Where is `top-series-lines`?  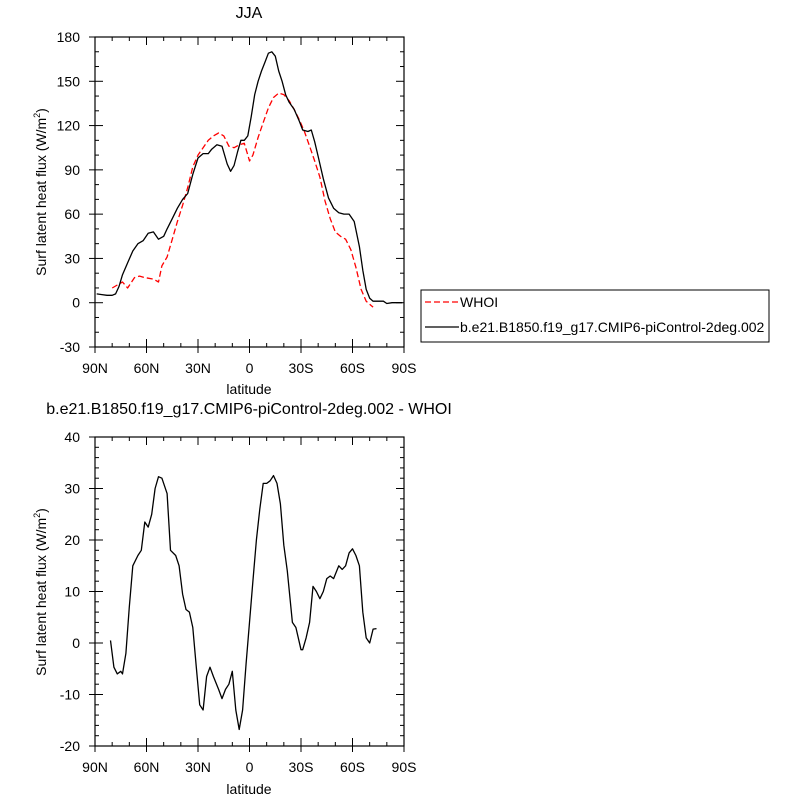 top-series-lines is located at coordinates (249, 179).